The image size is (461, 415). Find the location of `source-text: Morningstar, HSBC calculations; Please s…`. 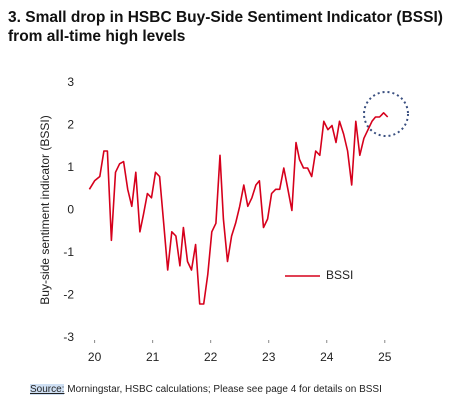

source-text: Morningstar, HSBC calculations; Please s… is located at coordinates (224, 389).